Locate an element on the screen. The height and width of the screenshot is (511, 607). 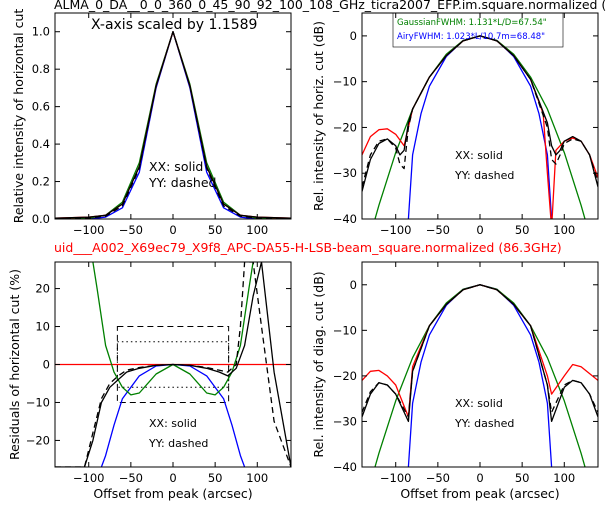
threshold-box-dotted is located at coordinates (173, 364).